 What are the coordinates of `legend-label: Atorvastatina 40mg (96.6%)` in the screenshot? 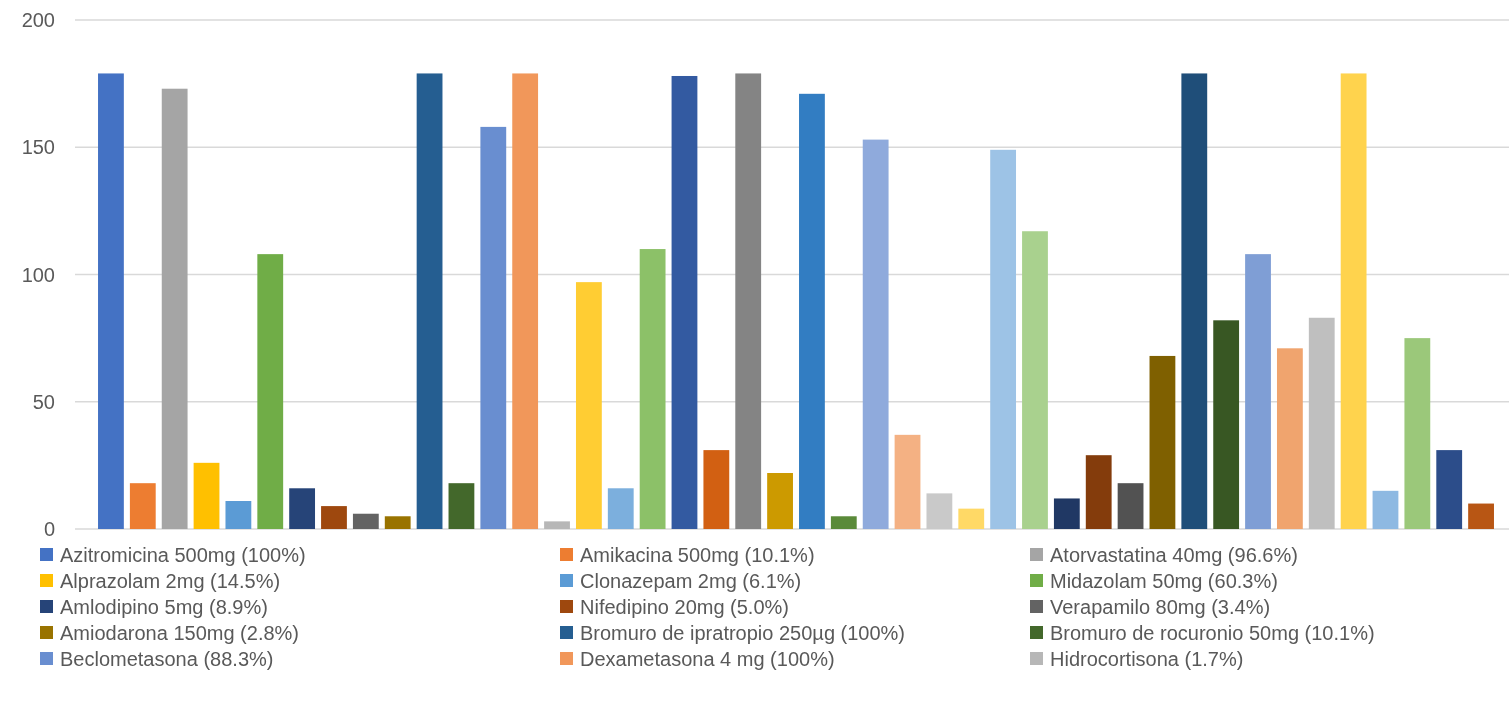 It's located at (1174, 555).